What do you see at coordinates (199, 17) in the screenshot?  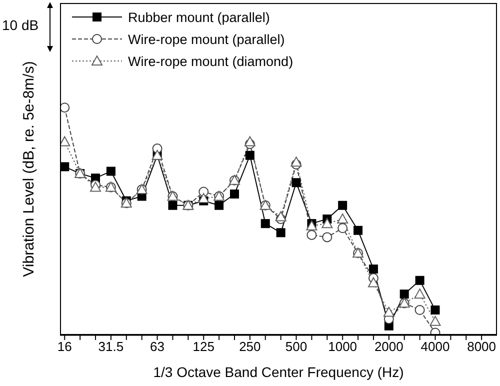 I see `legend-label: Rubber mount (parallel)` at bounding box center [199, 17].